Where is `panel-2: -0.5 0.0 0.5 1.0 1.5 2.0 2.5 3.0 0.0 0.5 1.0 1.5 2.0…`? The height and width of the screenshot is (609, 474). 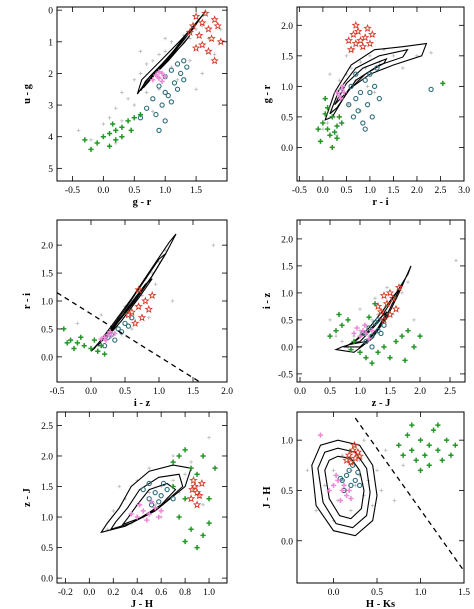
panel-2: -0.5 0.0 0.5 1.0 1.5 2.0 2.5 3.0 0.0 0.5 1.0 1.5 2.0… is located at coordinates (366, 107).